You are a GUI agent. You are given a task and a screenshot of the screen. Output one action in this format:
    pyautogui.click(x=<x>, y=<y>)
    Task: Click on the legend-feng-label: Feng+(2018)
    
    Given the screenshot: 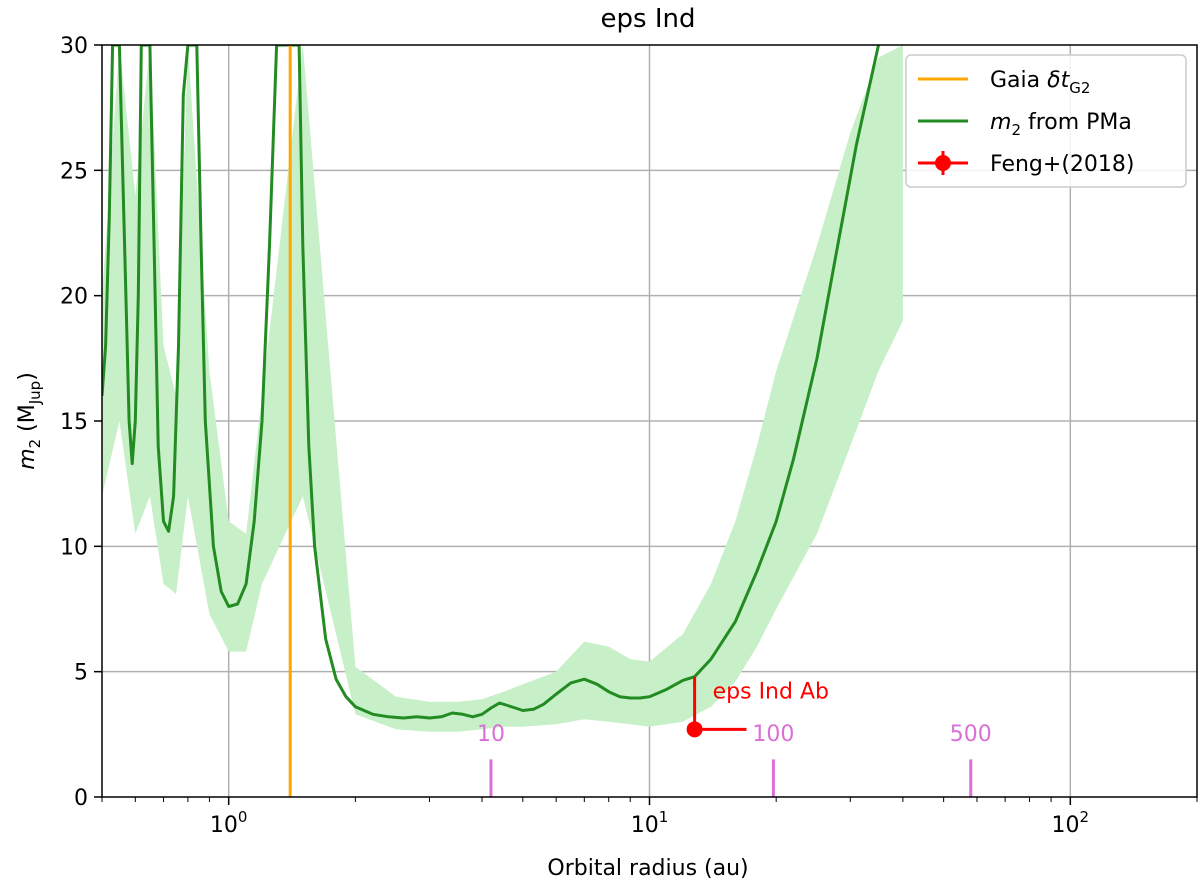 What is the action you would take?
    pyautogui.click(x=1062, y=164)
    